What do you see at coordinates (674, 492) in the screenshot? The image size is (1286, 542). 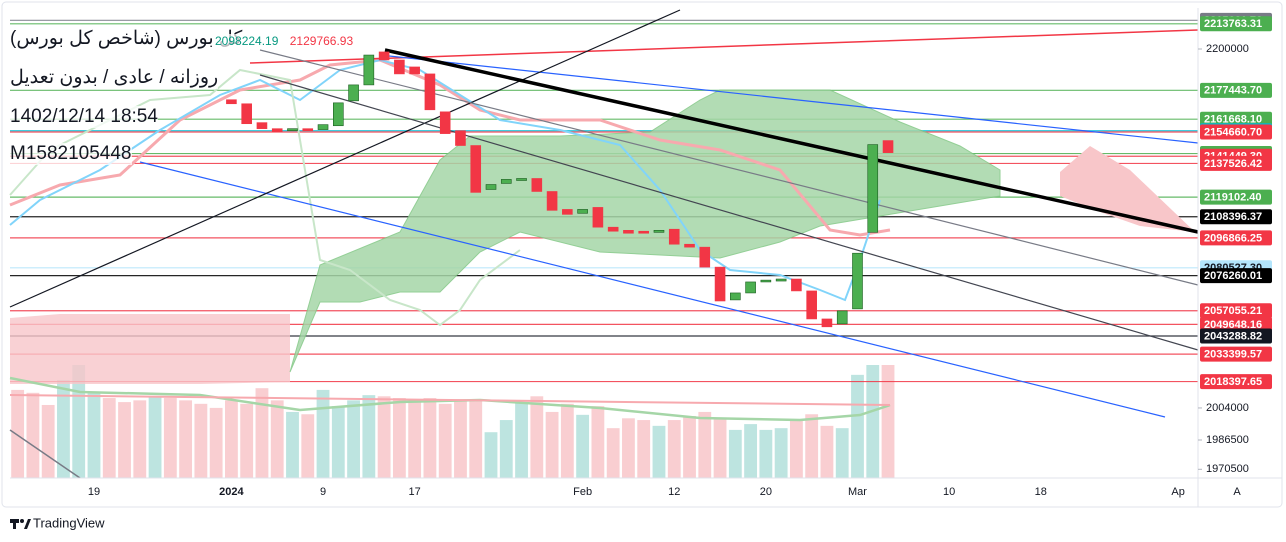 I see `x-tick-label: 12` at bounding box center [674, 492].